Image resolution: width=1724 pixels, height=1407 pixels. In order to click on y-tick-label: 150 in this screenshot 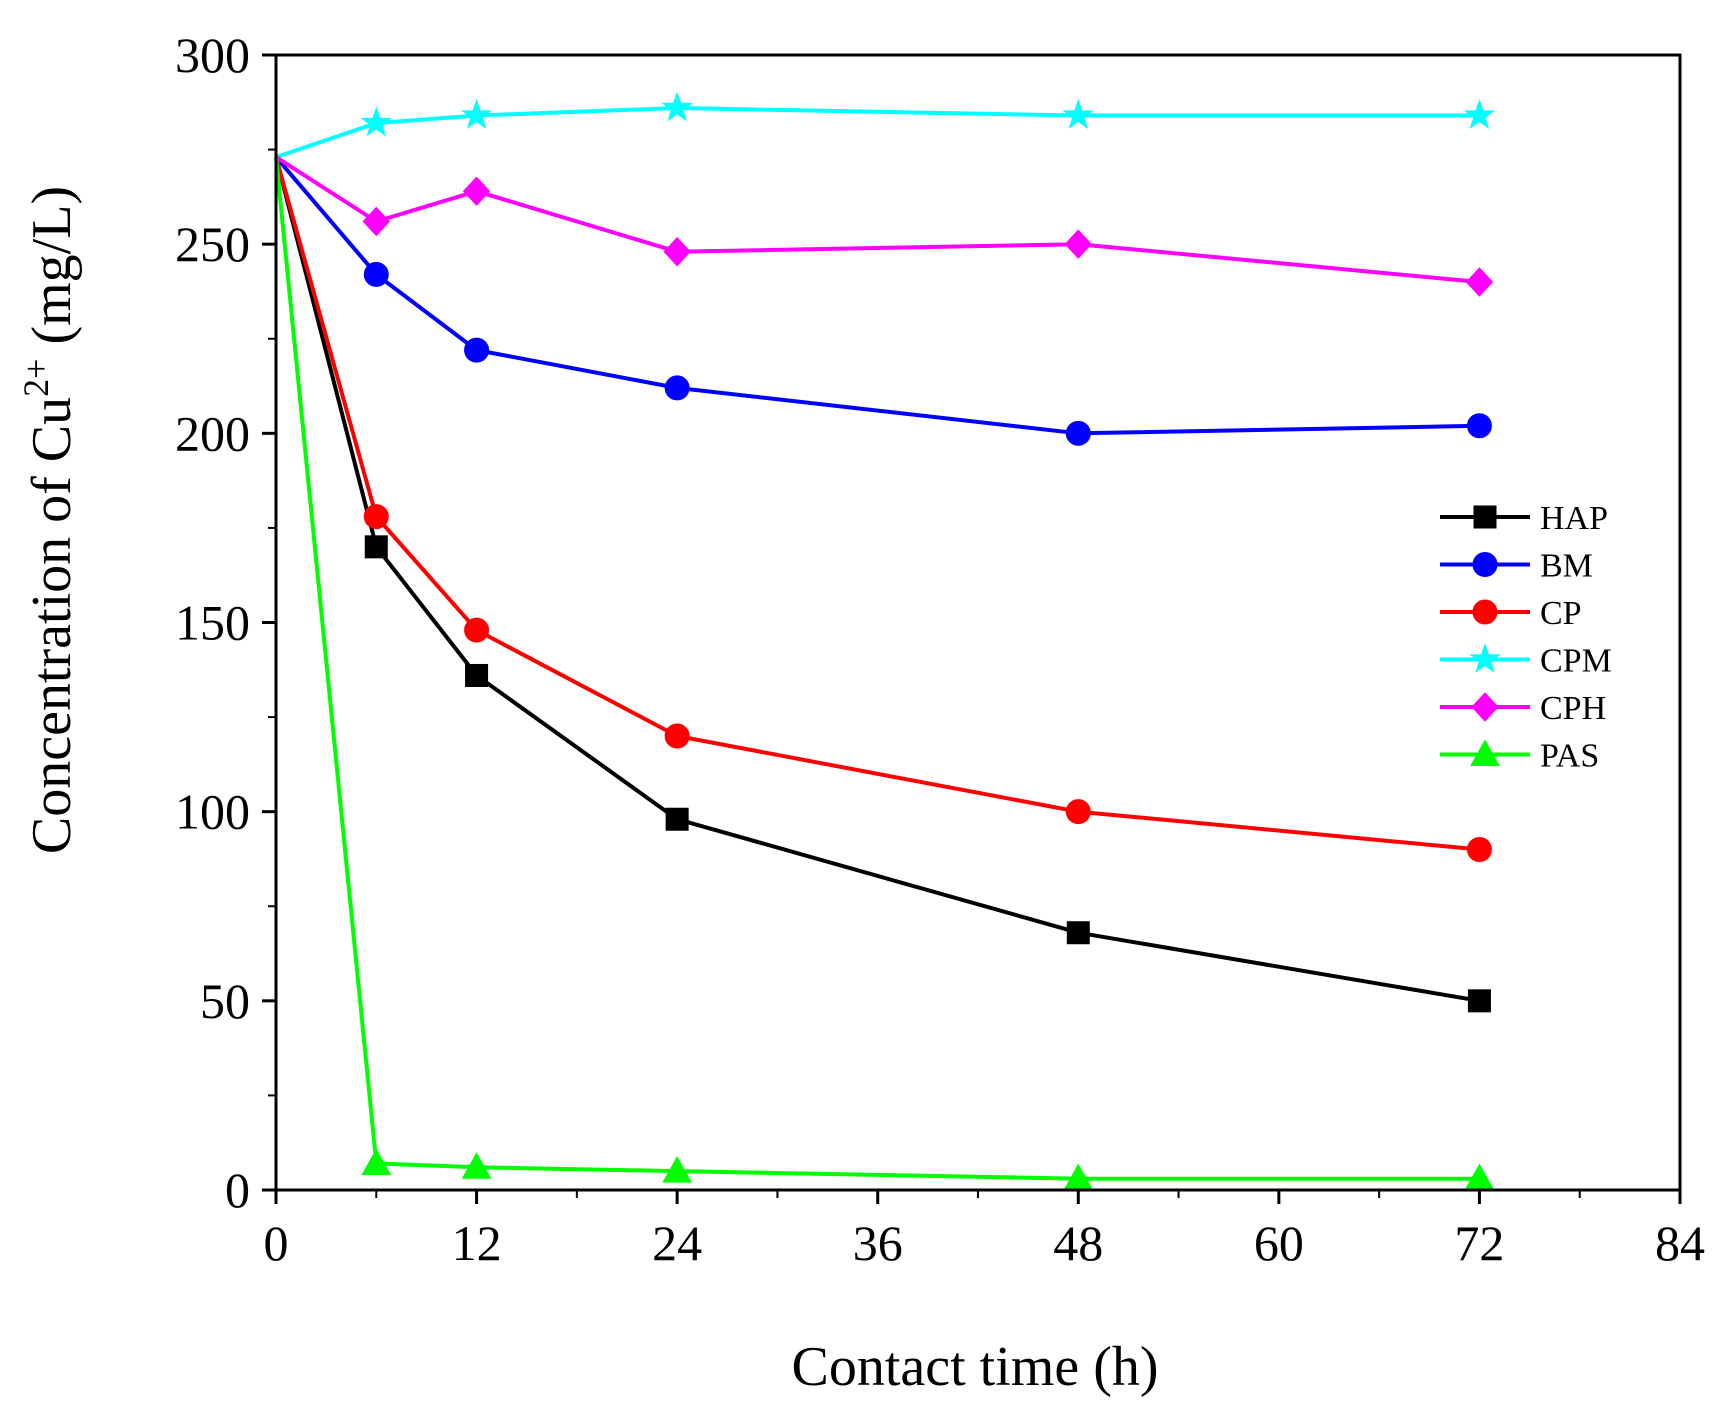, I will do `click(212, 623)`.